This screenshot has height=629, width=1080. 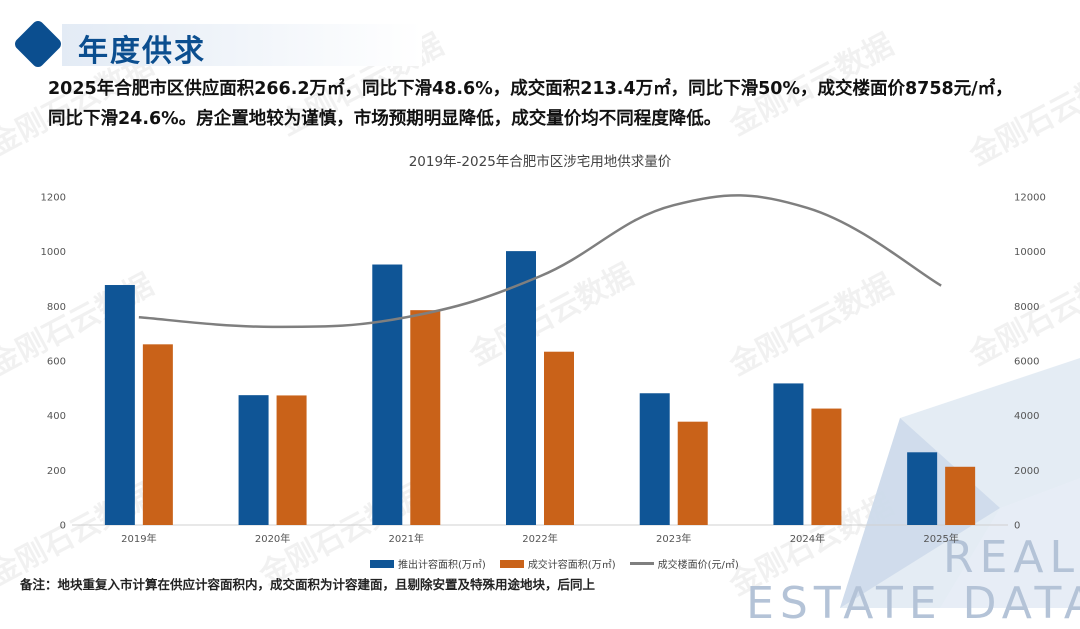 What do you see at coordinates (512, 564) in the screenshot?
I see `legend-swatch-deal` at bounding box center [512, 564].